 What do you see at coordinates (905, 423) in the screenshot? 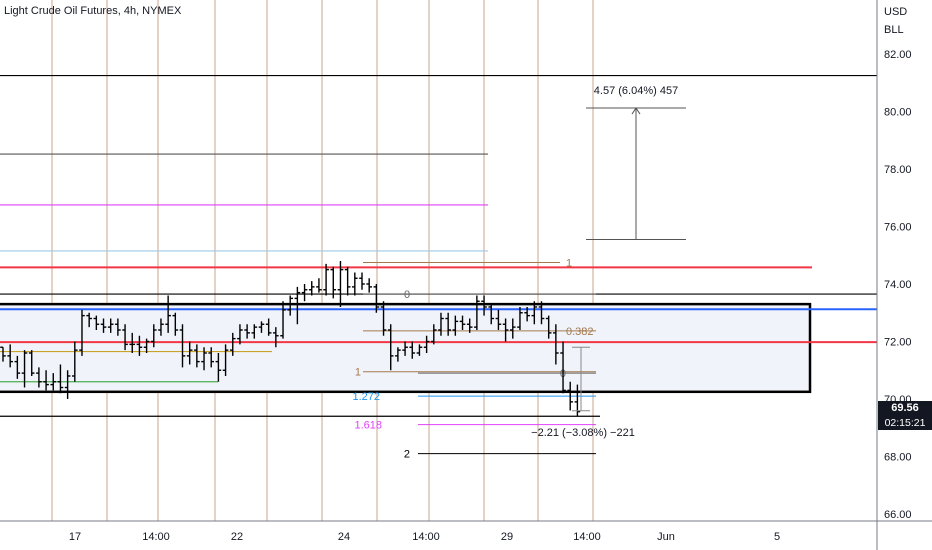
I see `bar-countdown: 02:15:21` at bounding box center [905, 423].